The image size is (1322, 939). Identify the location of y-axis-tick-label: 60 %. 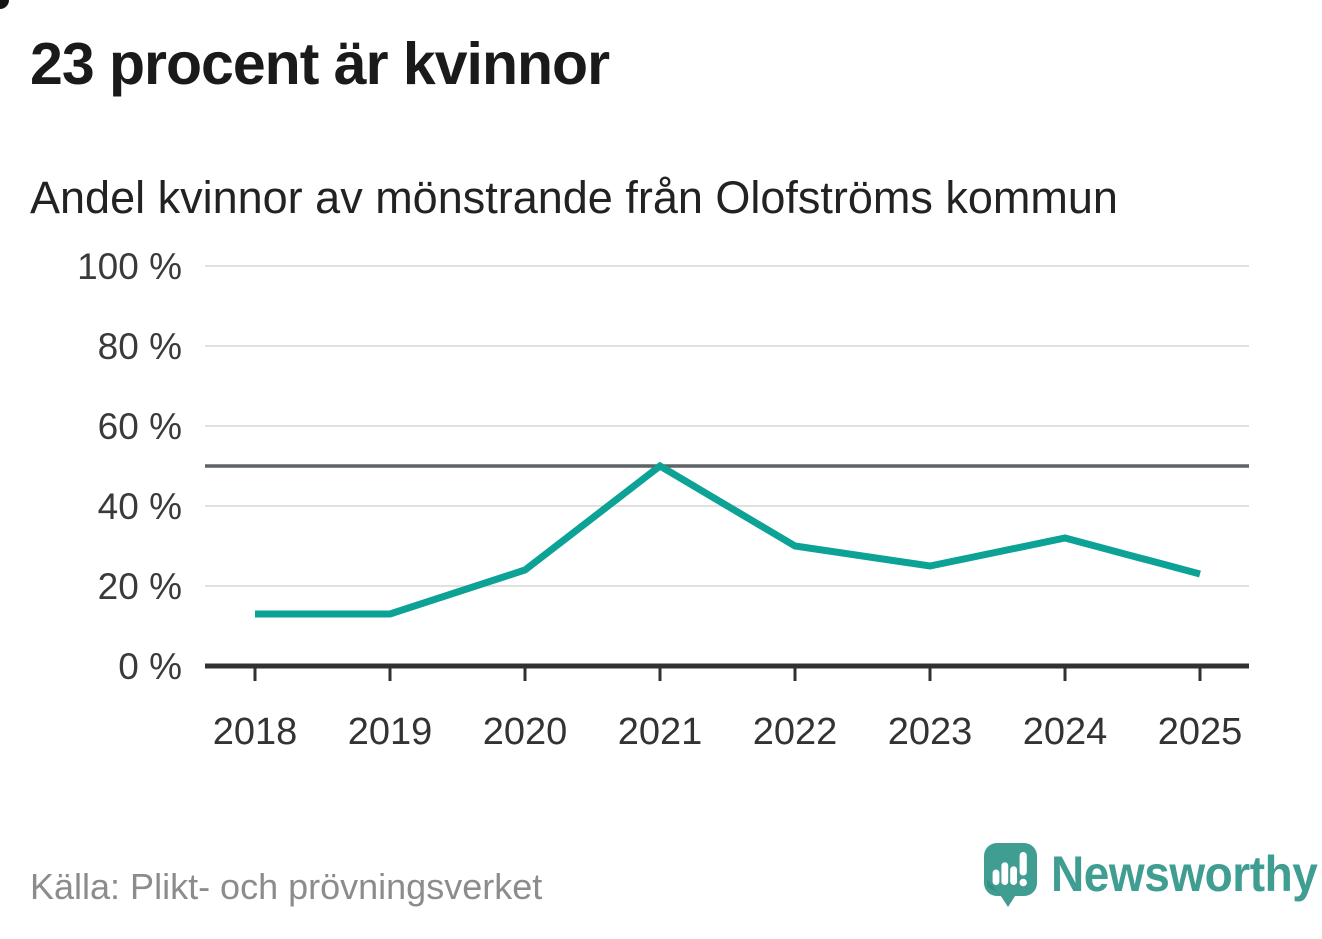
(140, 426).